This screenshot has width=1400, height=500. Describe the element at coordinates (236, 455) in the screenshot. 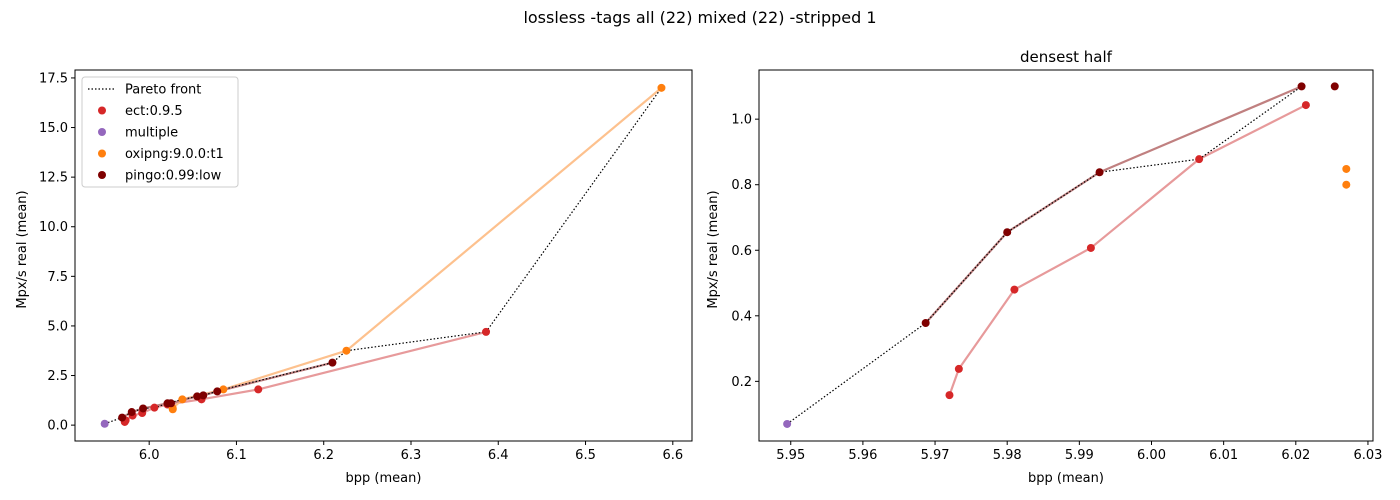

I see `left-x-tick-label: 6.1` at that location.